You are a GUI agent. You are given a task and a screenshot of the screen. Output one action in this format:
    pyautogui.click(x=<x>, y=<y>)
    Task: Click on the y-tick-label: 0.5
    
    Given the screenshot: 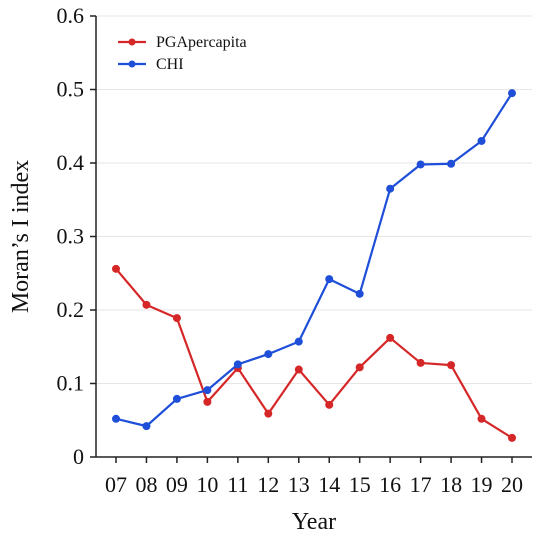 What is the action you would take?
    pyautogui.click(x=71, y=89)
    